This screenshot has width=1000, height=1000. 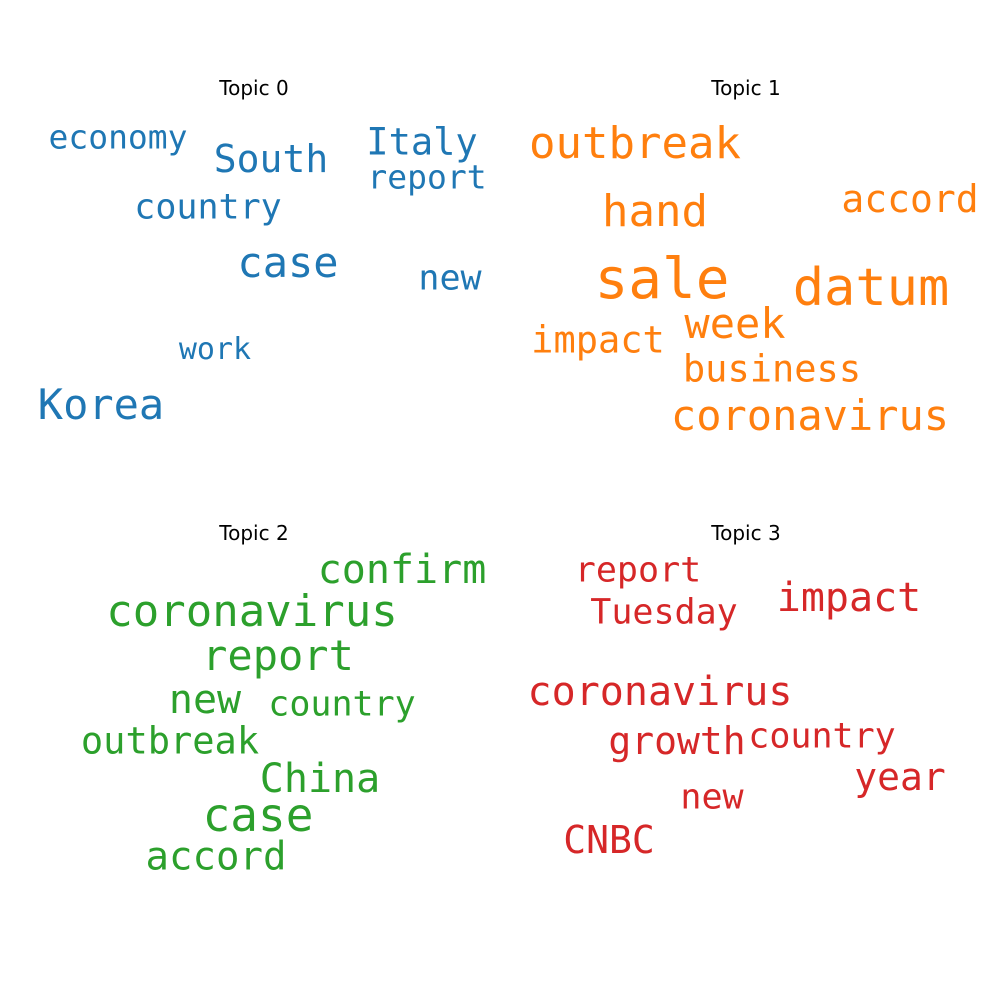 What do you see at coordinates (320, 779) in the screenshot?
I see `topic-2-word-china: China` at bounding box center [320, 779].